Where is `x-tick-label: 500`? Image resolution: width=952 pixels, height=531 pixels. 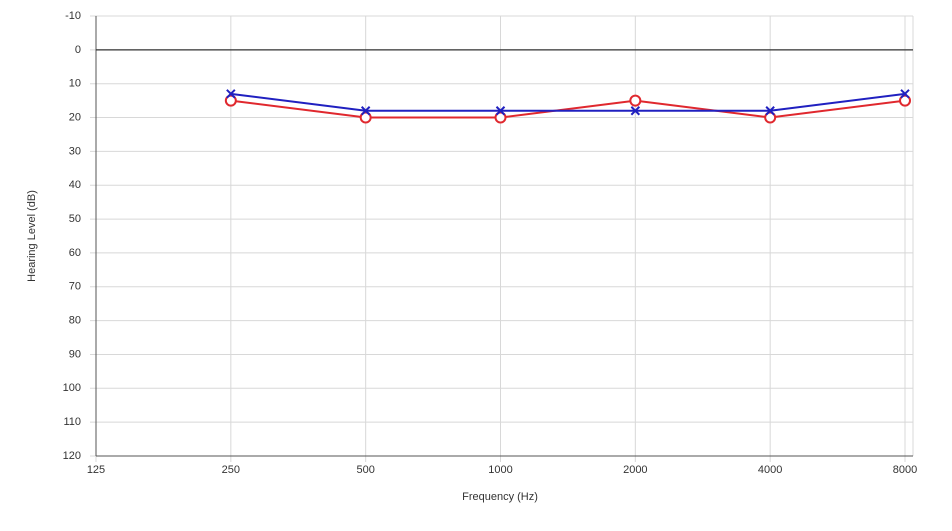
x-tick-label: 500 is located at coordinates (365, 470).